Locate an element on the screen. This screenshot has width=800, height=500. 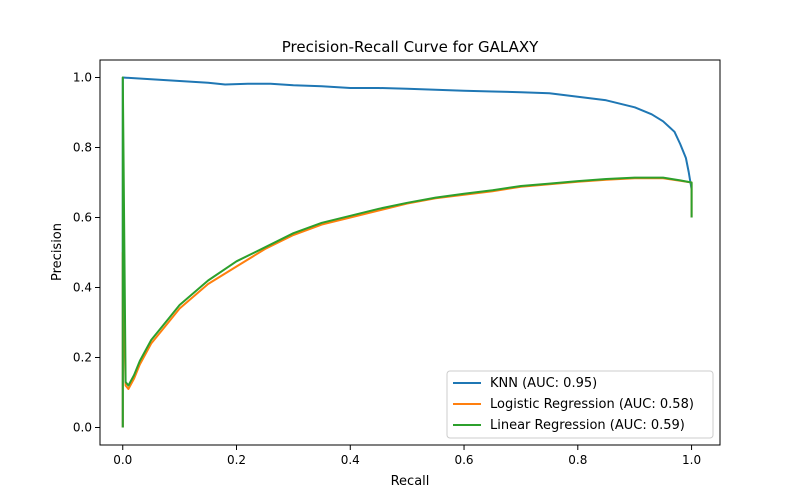
x-tick-label: 0.2 is located at coordinates (236, 460).